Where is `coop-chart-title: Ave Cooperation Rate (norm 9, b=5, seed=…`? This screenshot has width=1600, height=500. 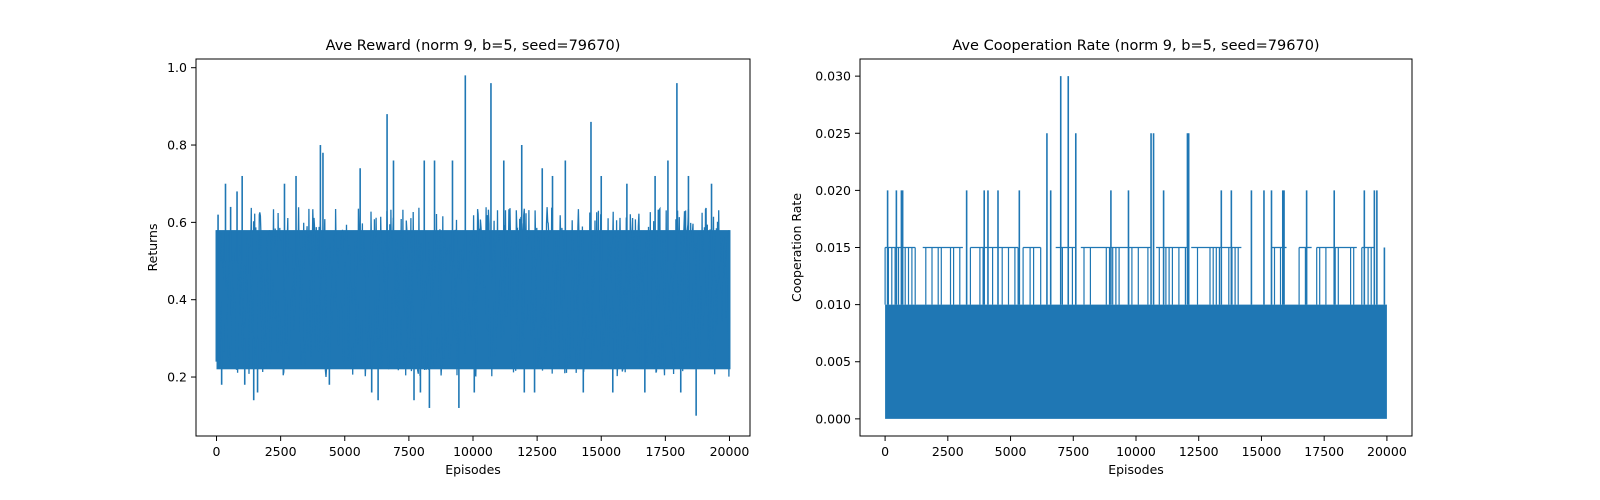
coop-chart-title: Ave Cooperation Rate (norm 9, b=5, seed=… is located at coordinates (1135, 46).